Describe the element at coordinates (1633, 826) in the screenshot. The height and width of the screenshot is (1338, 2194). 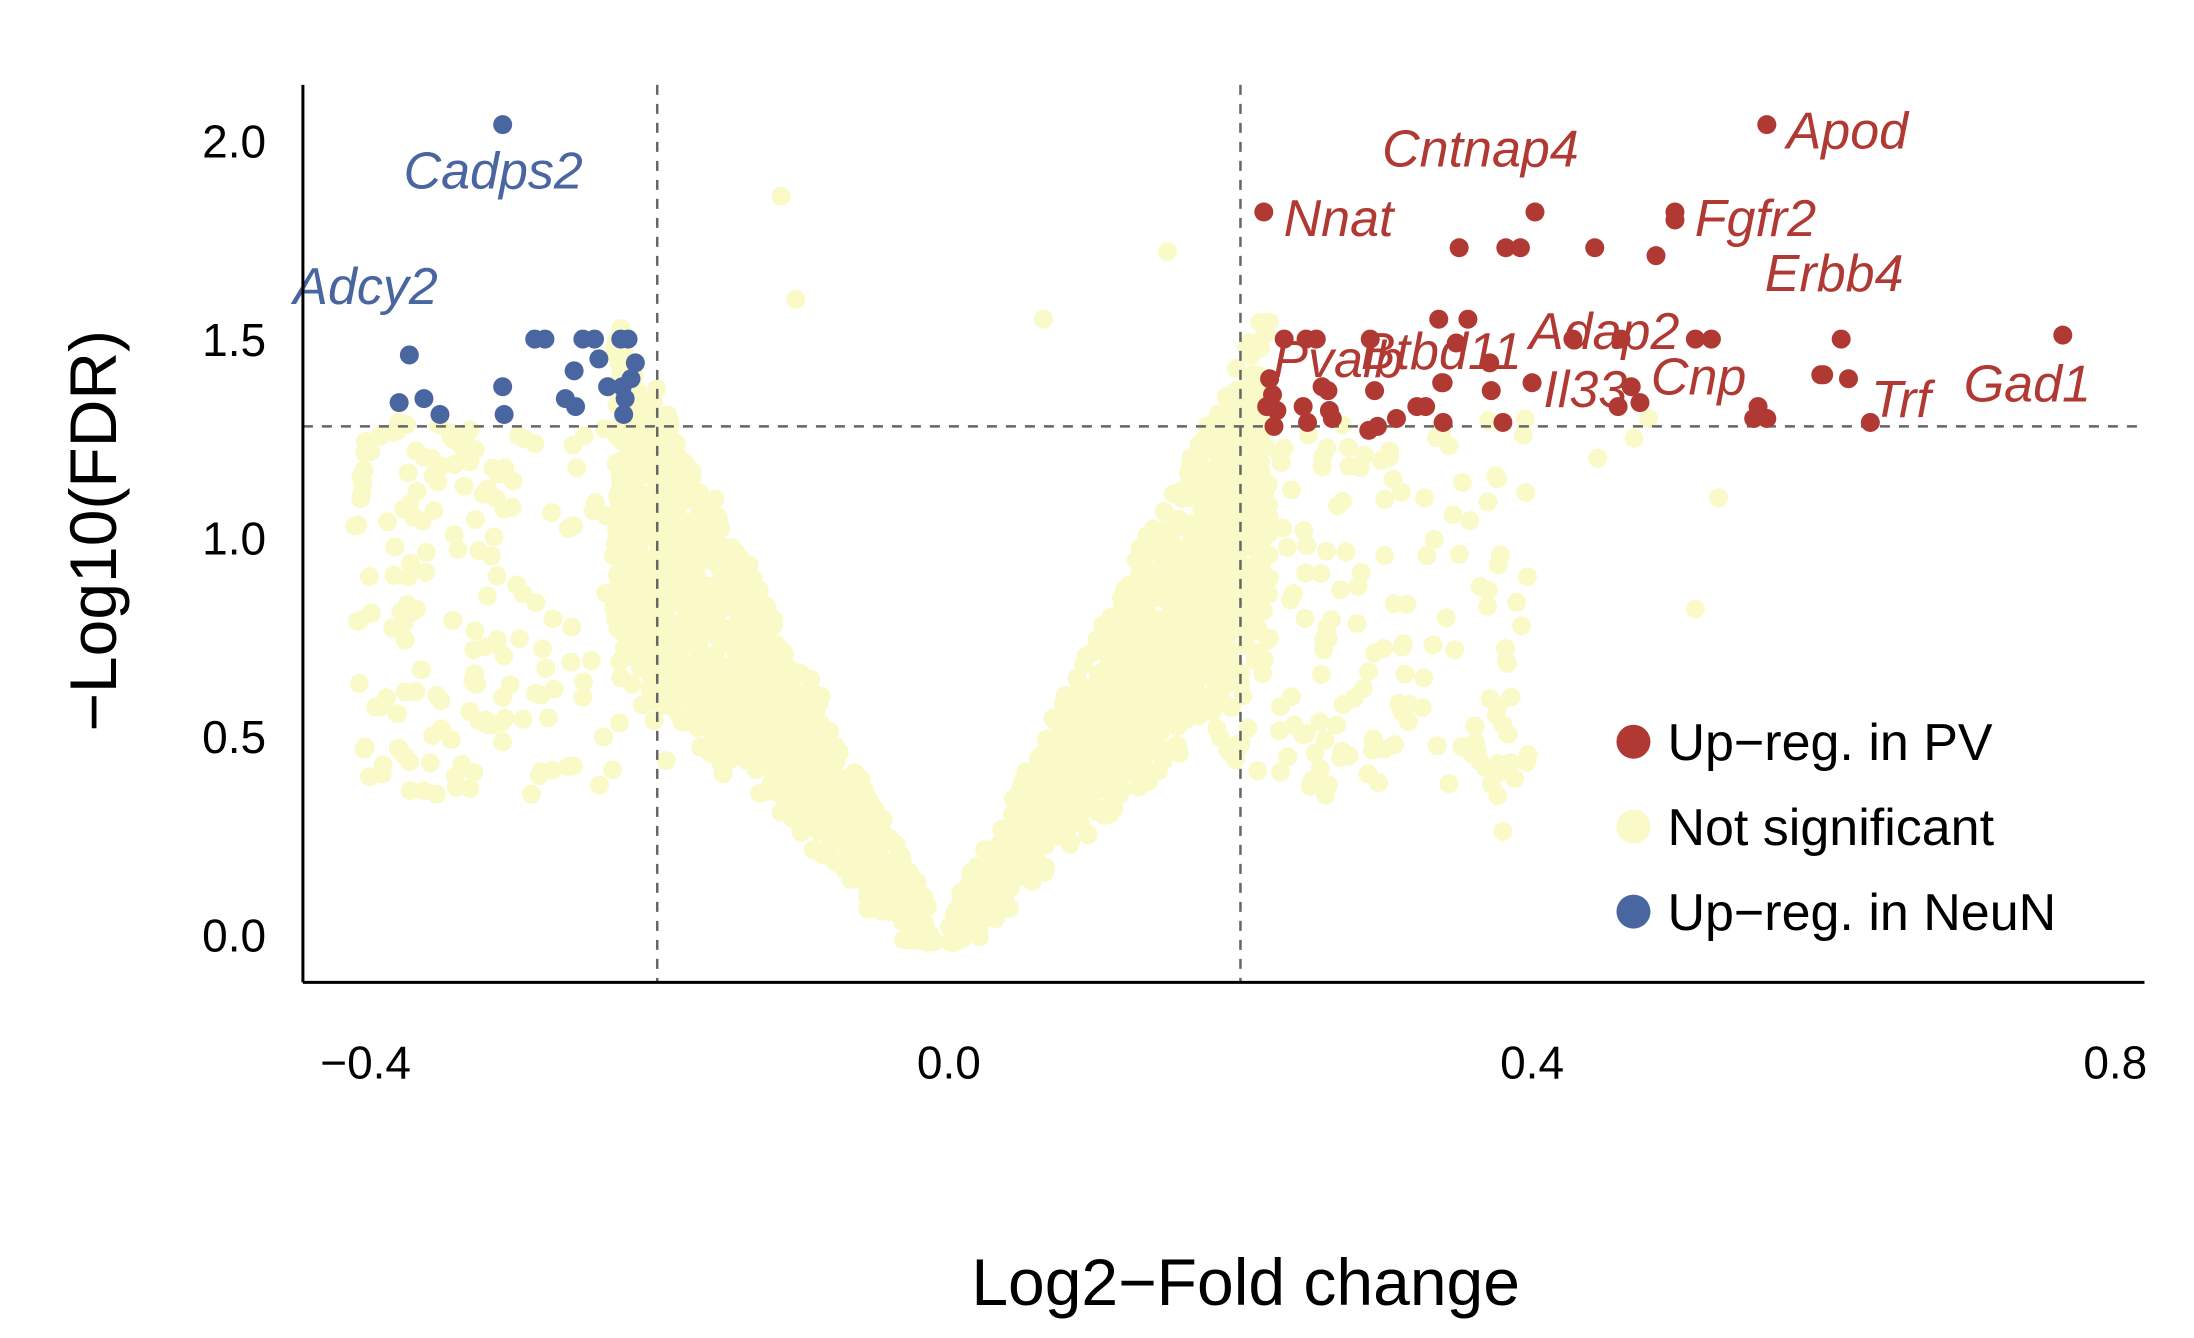
I see `legend-marker-not-significant` at that location.